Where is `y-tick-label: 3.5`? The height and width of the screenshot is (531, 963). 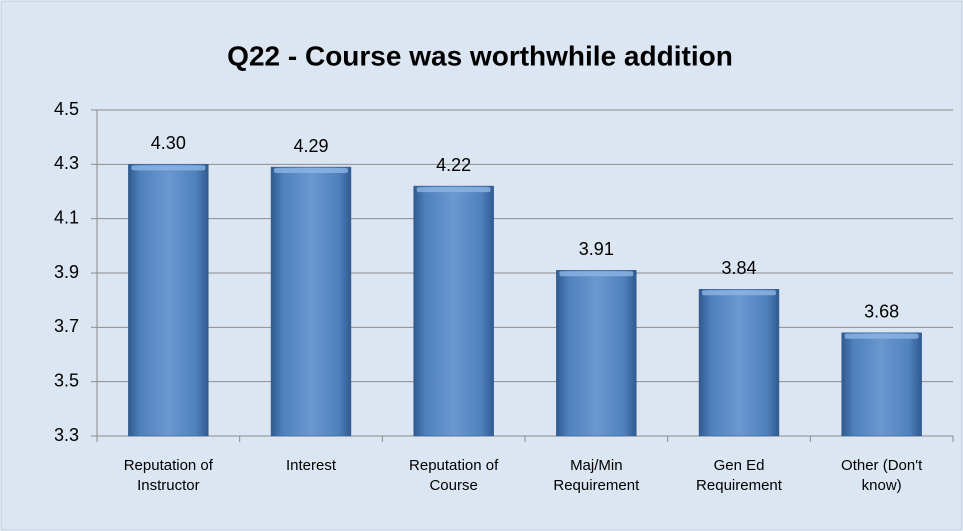
y-tick-label: 3.5 is located at coordinates (66, 380).